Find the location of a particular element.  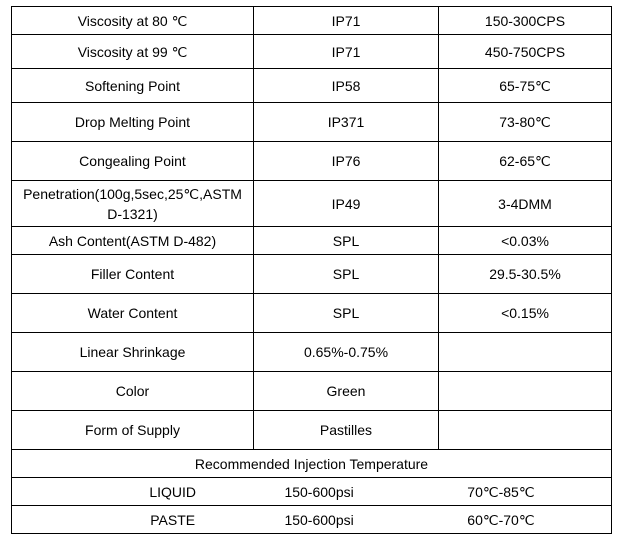

test-method-cell: IP58 is located at coordinates (346, 85).